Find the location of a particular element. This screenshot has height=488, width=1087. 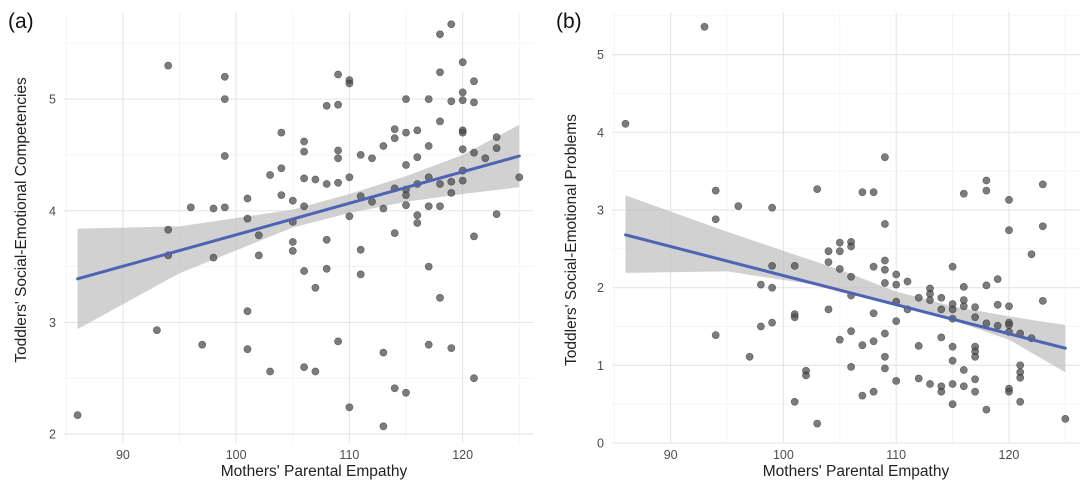

panel-b-label: (b) is located at coordinates (569, 21).